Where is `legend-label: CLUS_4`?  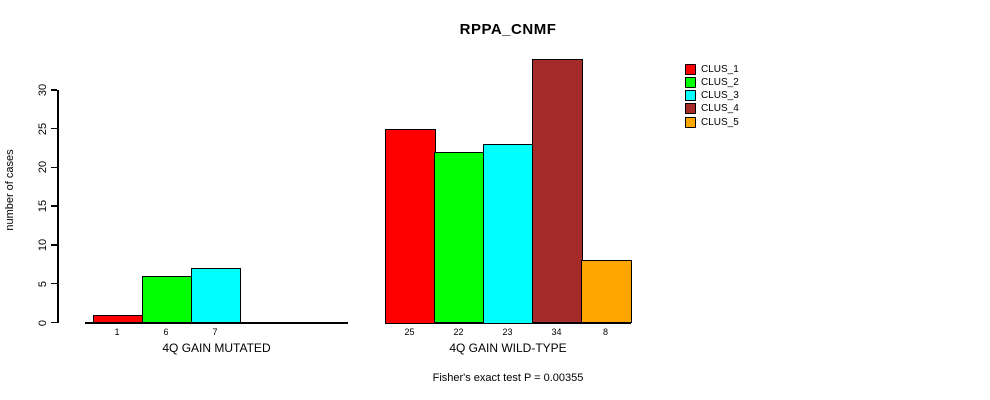 legend-label: CLUS_4 is located at coordinates (720, 109).